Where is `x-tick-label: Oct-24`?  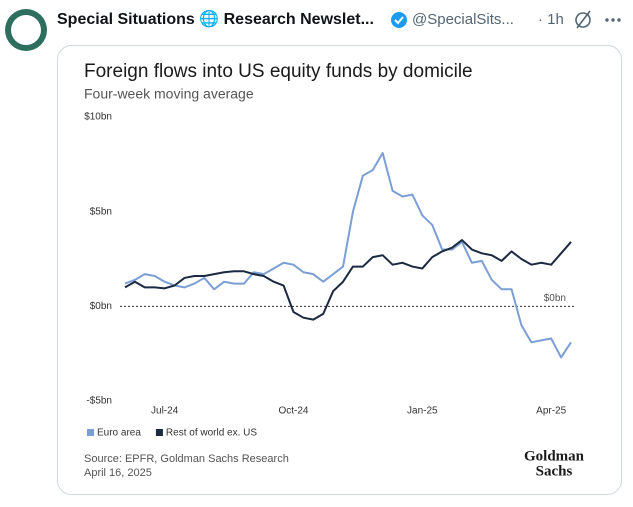 x-tick-label: Oct-24 is located at coordinates (293, 411).